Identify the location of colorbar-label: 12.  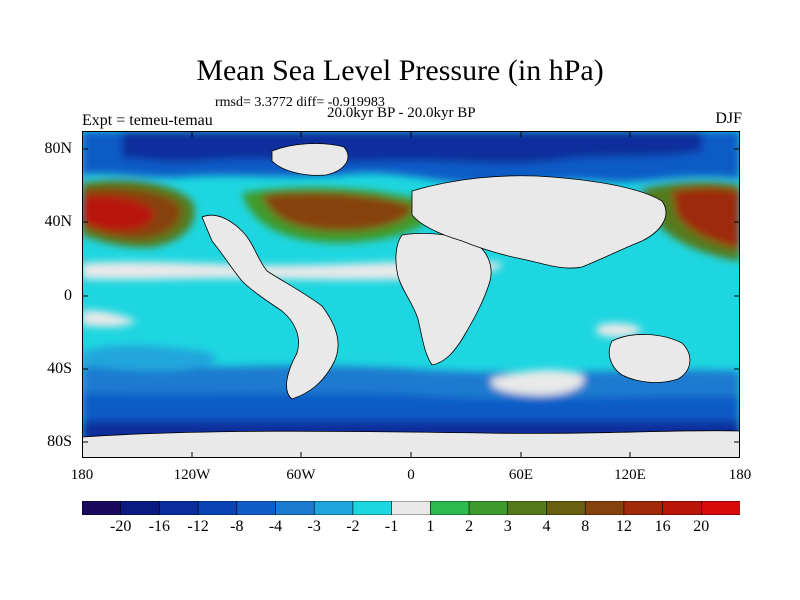
(623, 526).